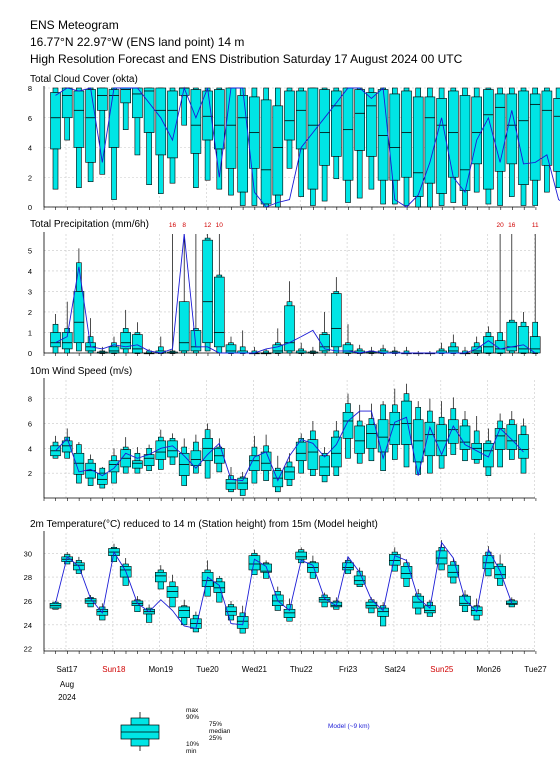 This screenshot has height=760, width=560. What do you see at coordinates (28, 601) in the screenshot?
I see `temp-ytick-label: 26` at bounding box center [28, 601].